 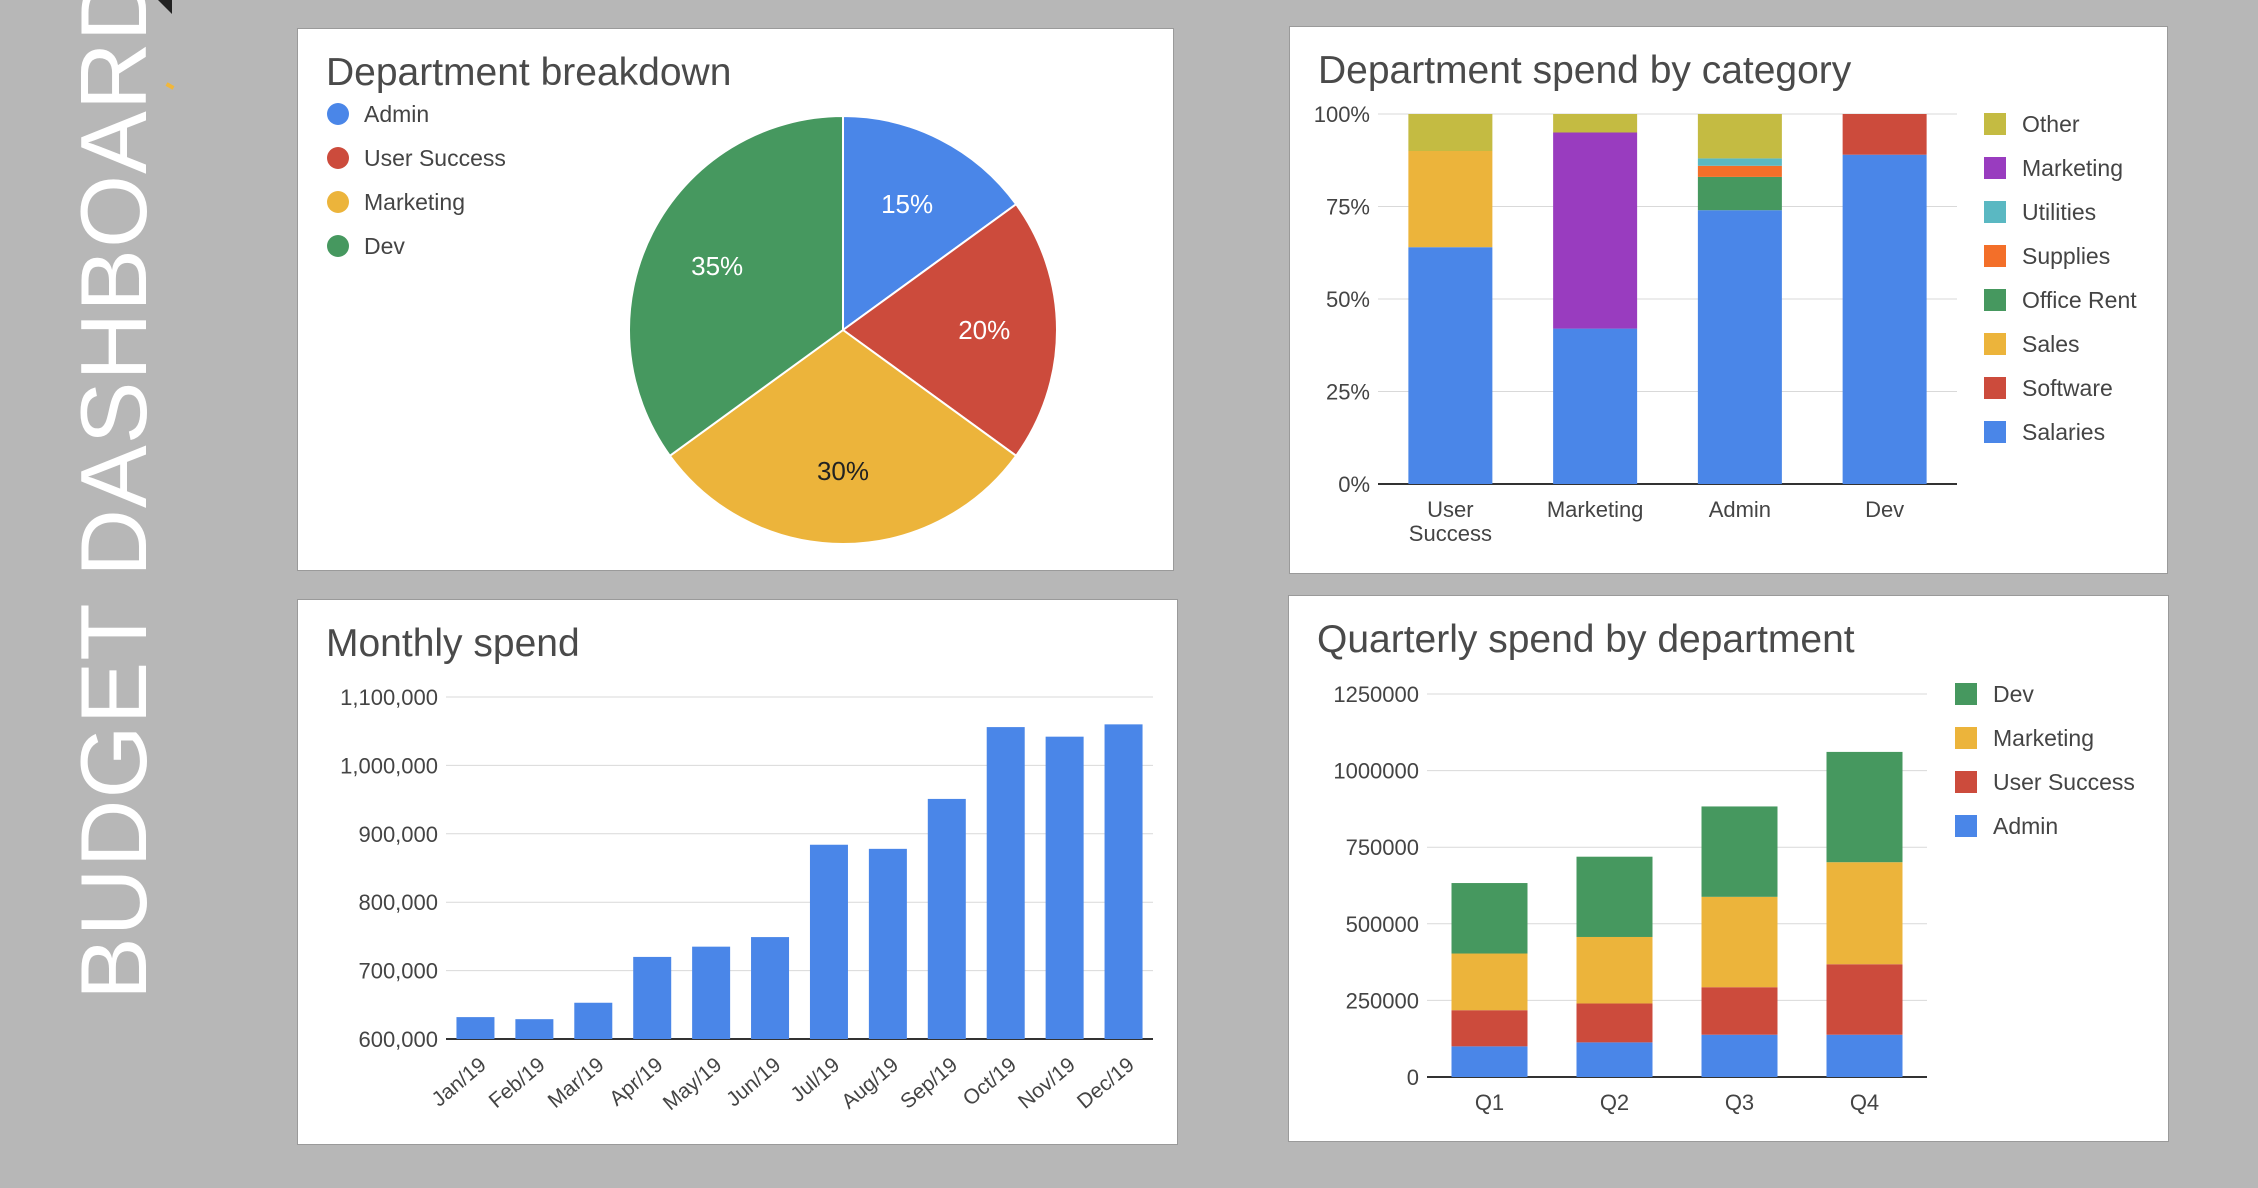 What do you see at coordinates (389, 765) in the screenshot?
I see `y-tick-label: 1,000,000` at bounding box center [389, 765].